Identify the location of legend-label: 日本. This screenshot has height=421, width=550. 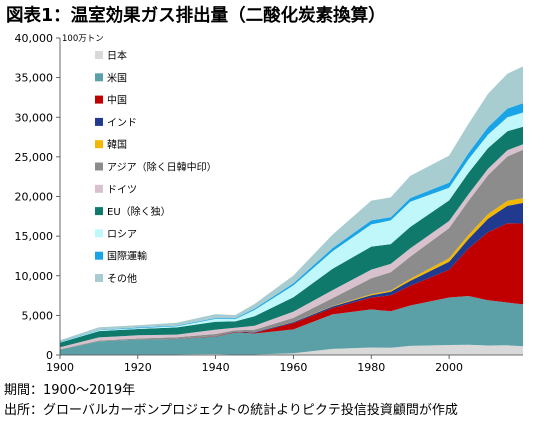
(117, 55).